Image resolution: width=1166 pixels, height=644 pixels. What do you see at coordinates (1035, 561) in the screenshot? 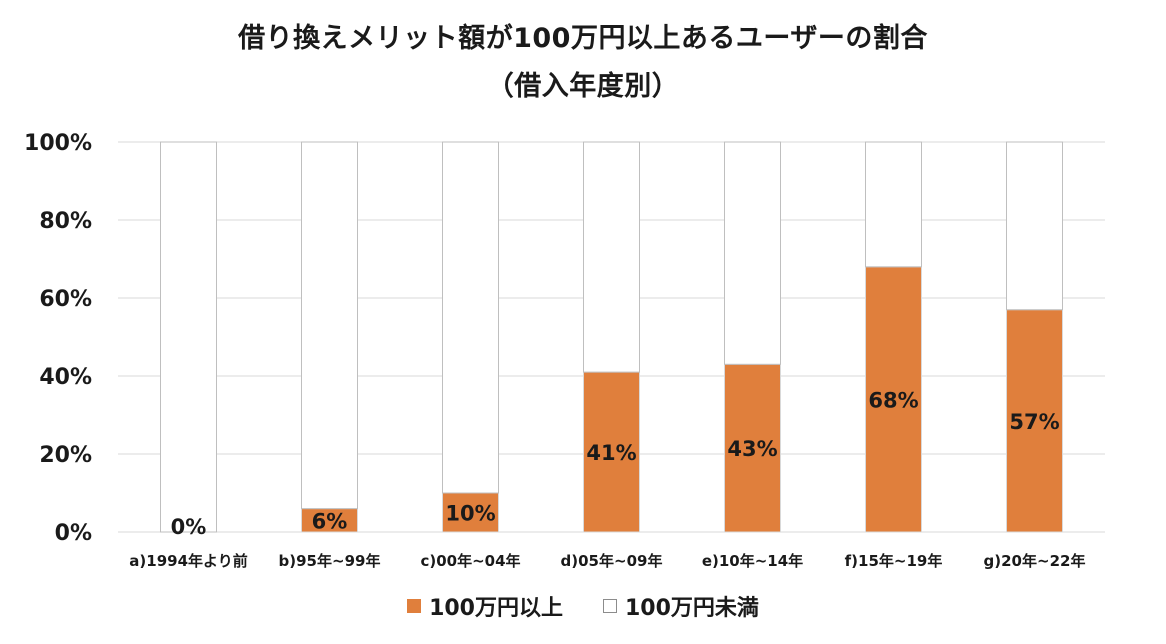
I see `x-tick-label: g)20年~22年` at bounding box center [1035, 561].